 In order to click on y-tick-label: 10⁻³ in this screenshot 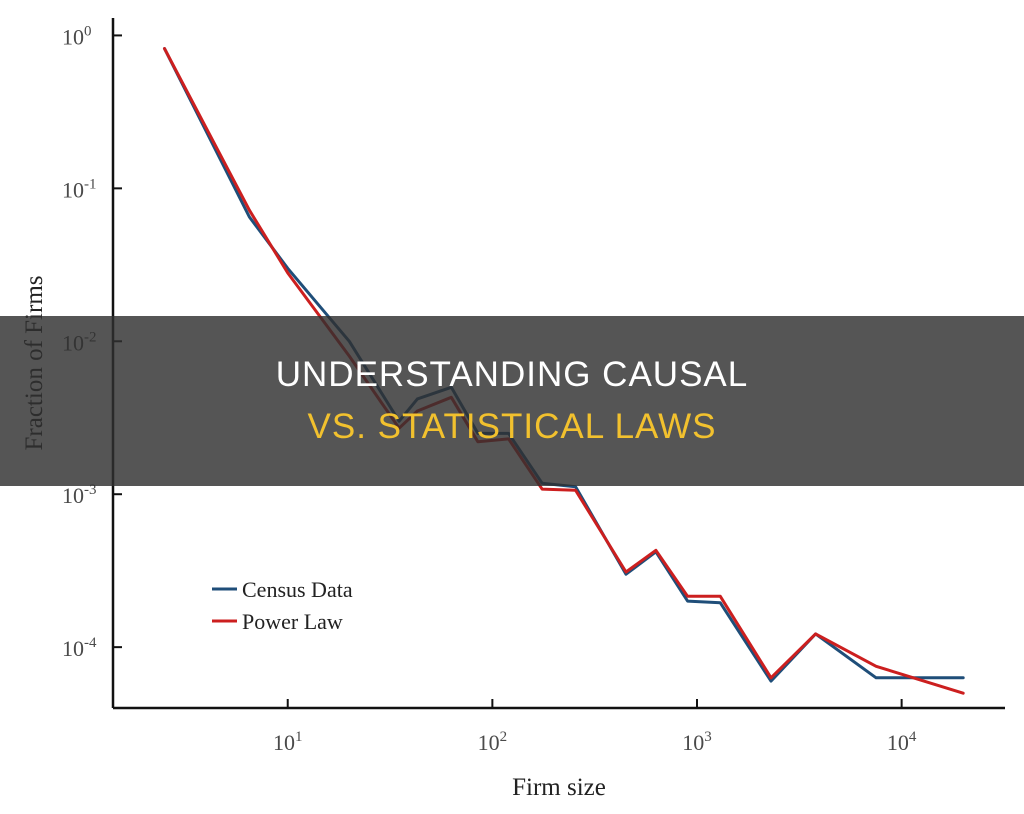, I will do `click(79, 495)`.